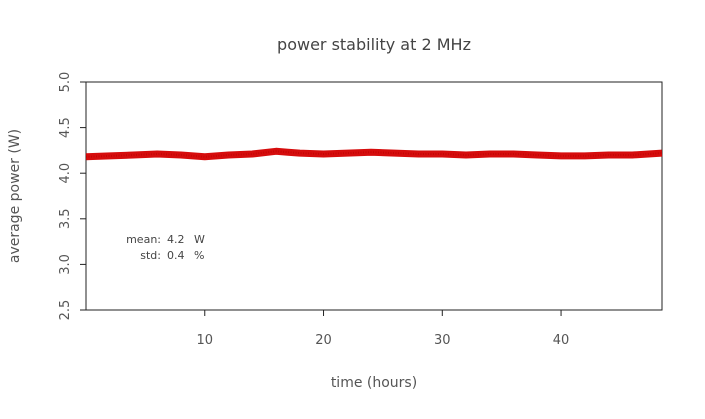  I want to click on y-tick-label: 4.5, so click(65, 127).